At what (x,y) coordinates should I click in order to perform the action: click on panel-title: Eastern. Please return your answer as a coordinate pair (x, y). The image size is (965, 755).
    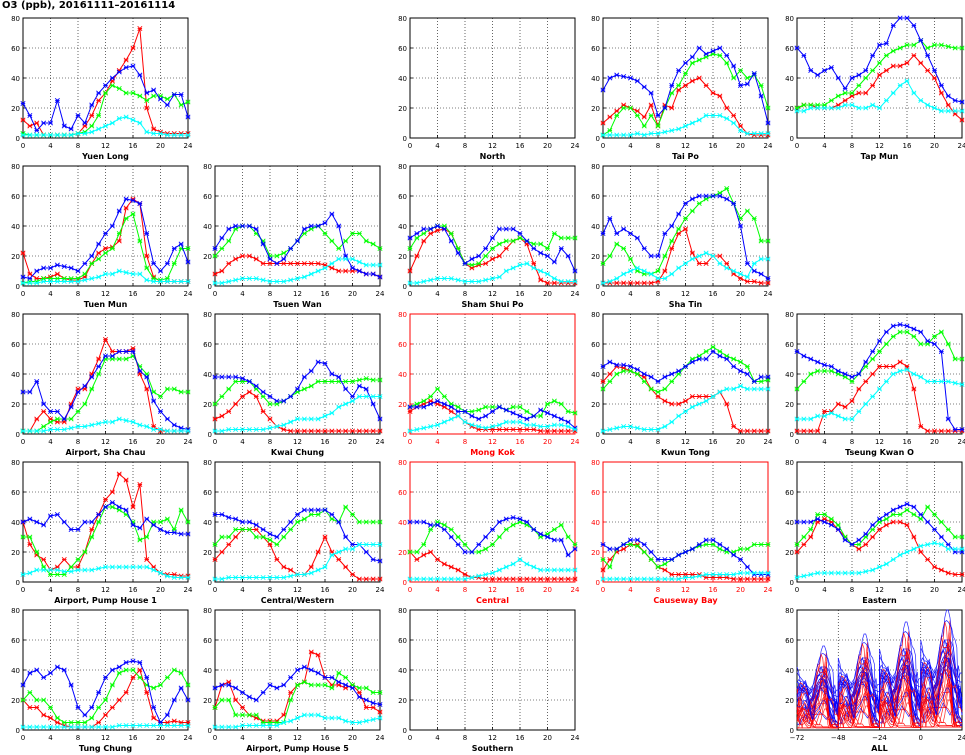
    Looking at the image, I should click on (879, 600).